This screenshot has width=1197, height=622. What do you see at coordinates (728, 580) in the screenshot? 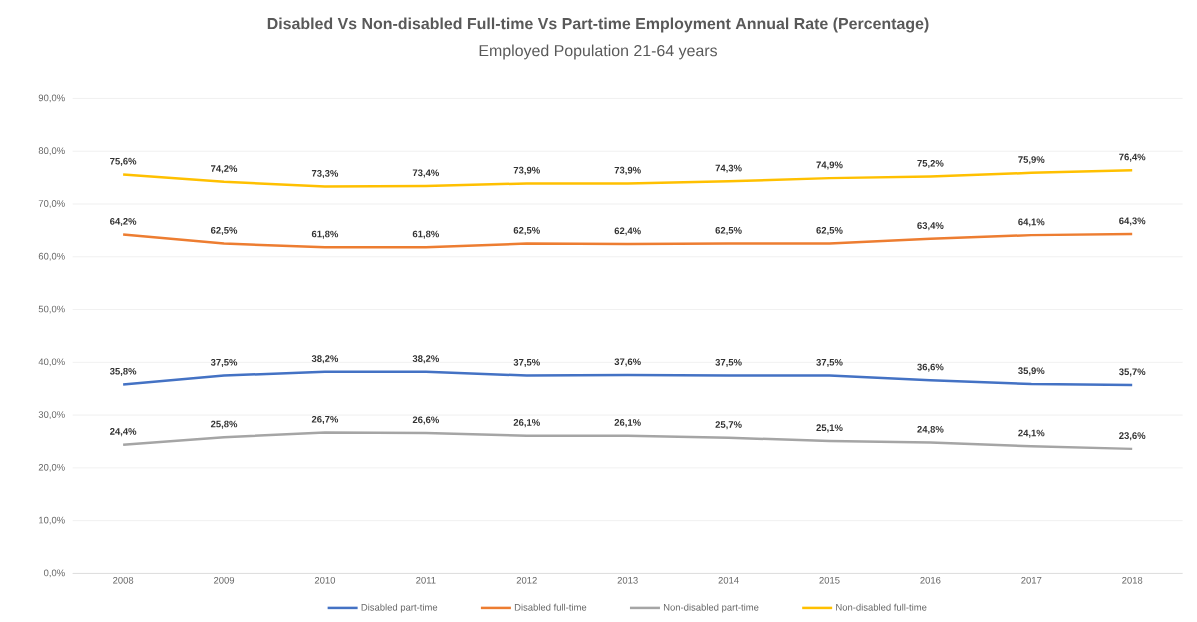
I see `x-tick-label: 2014` at bounding box center [728, 580].